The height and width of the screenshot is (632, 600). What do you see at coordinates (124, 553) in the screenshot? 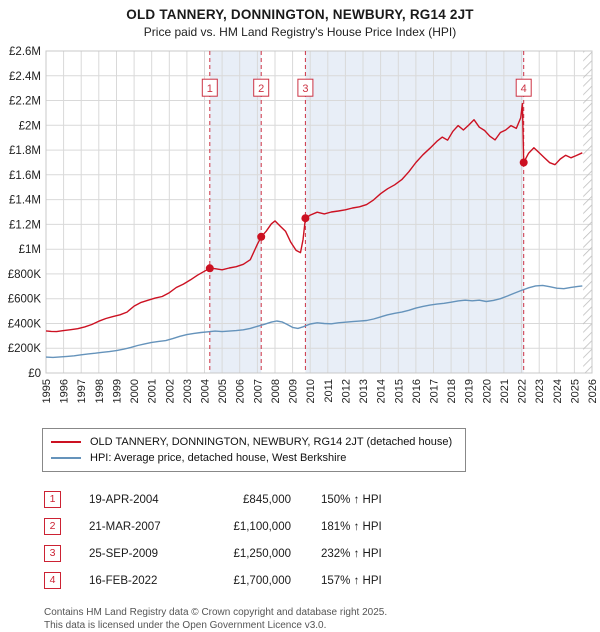
I see `transaction-date: 25-SEP-2009` at bounding box center [124, 553].